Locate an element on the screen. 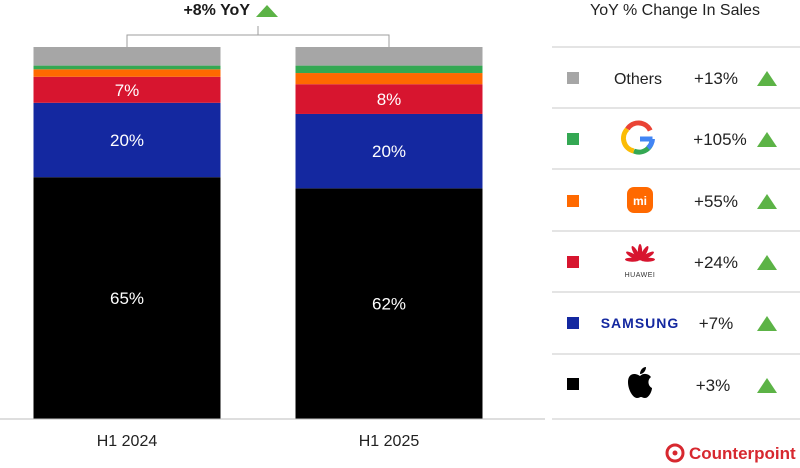  bar-data-label: 8% is located at coordinates (389, 99).